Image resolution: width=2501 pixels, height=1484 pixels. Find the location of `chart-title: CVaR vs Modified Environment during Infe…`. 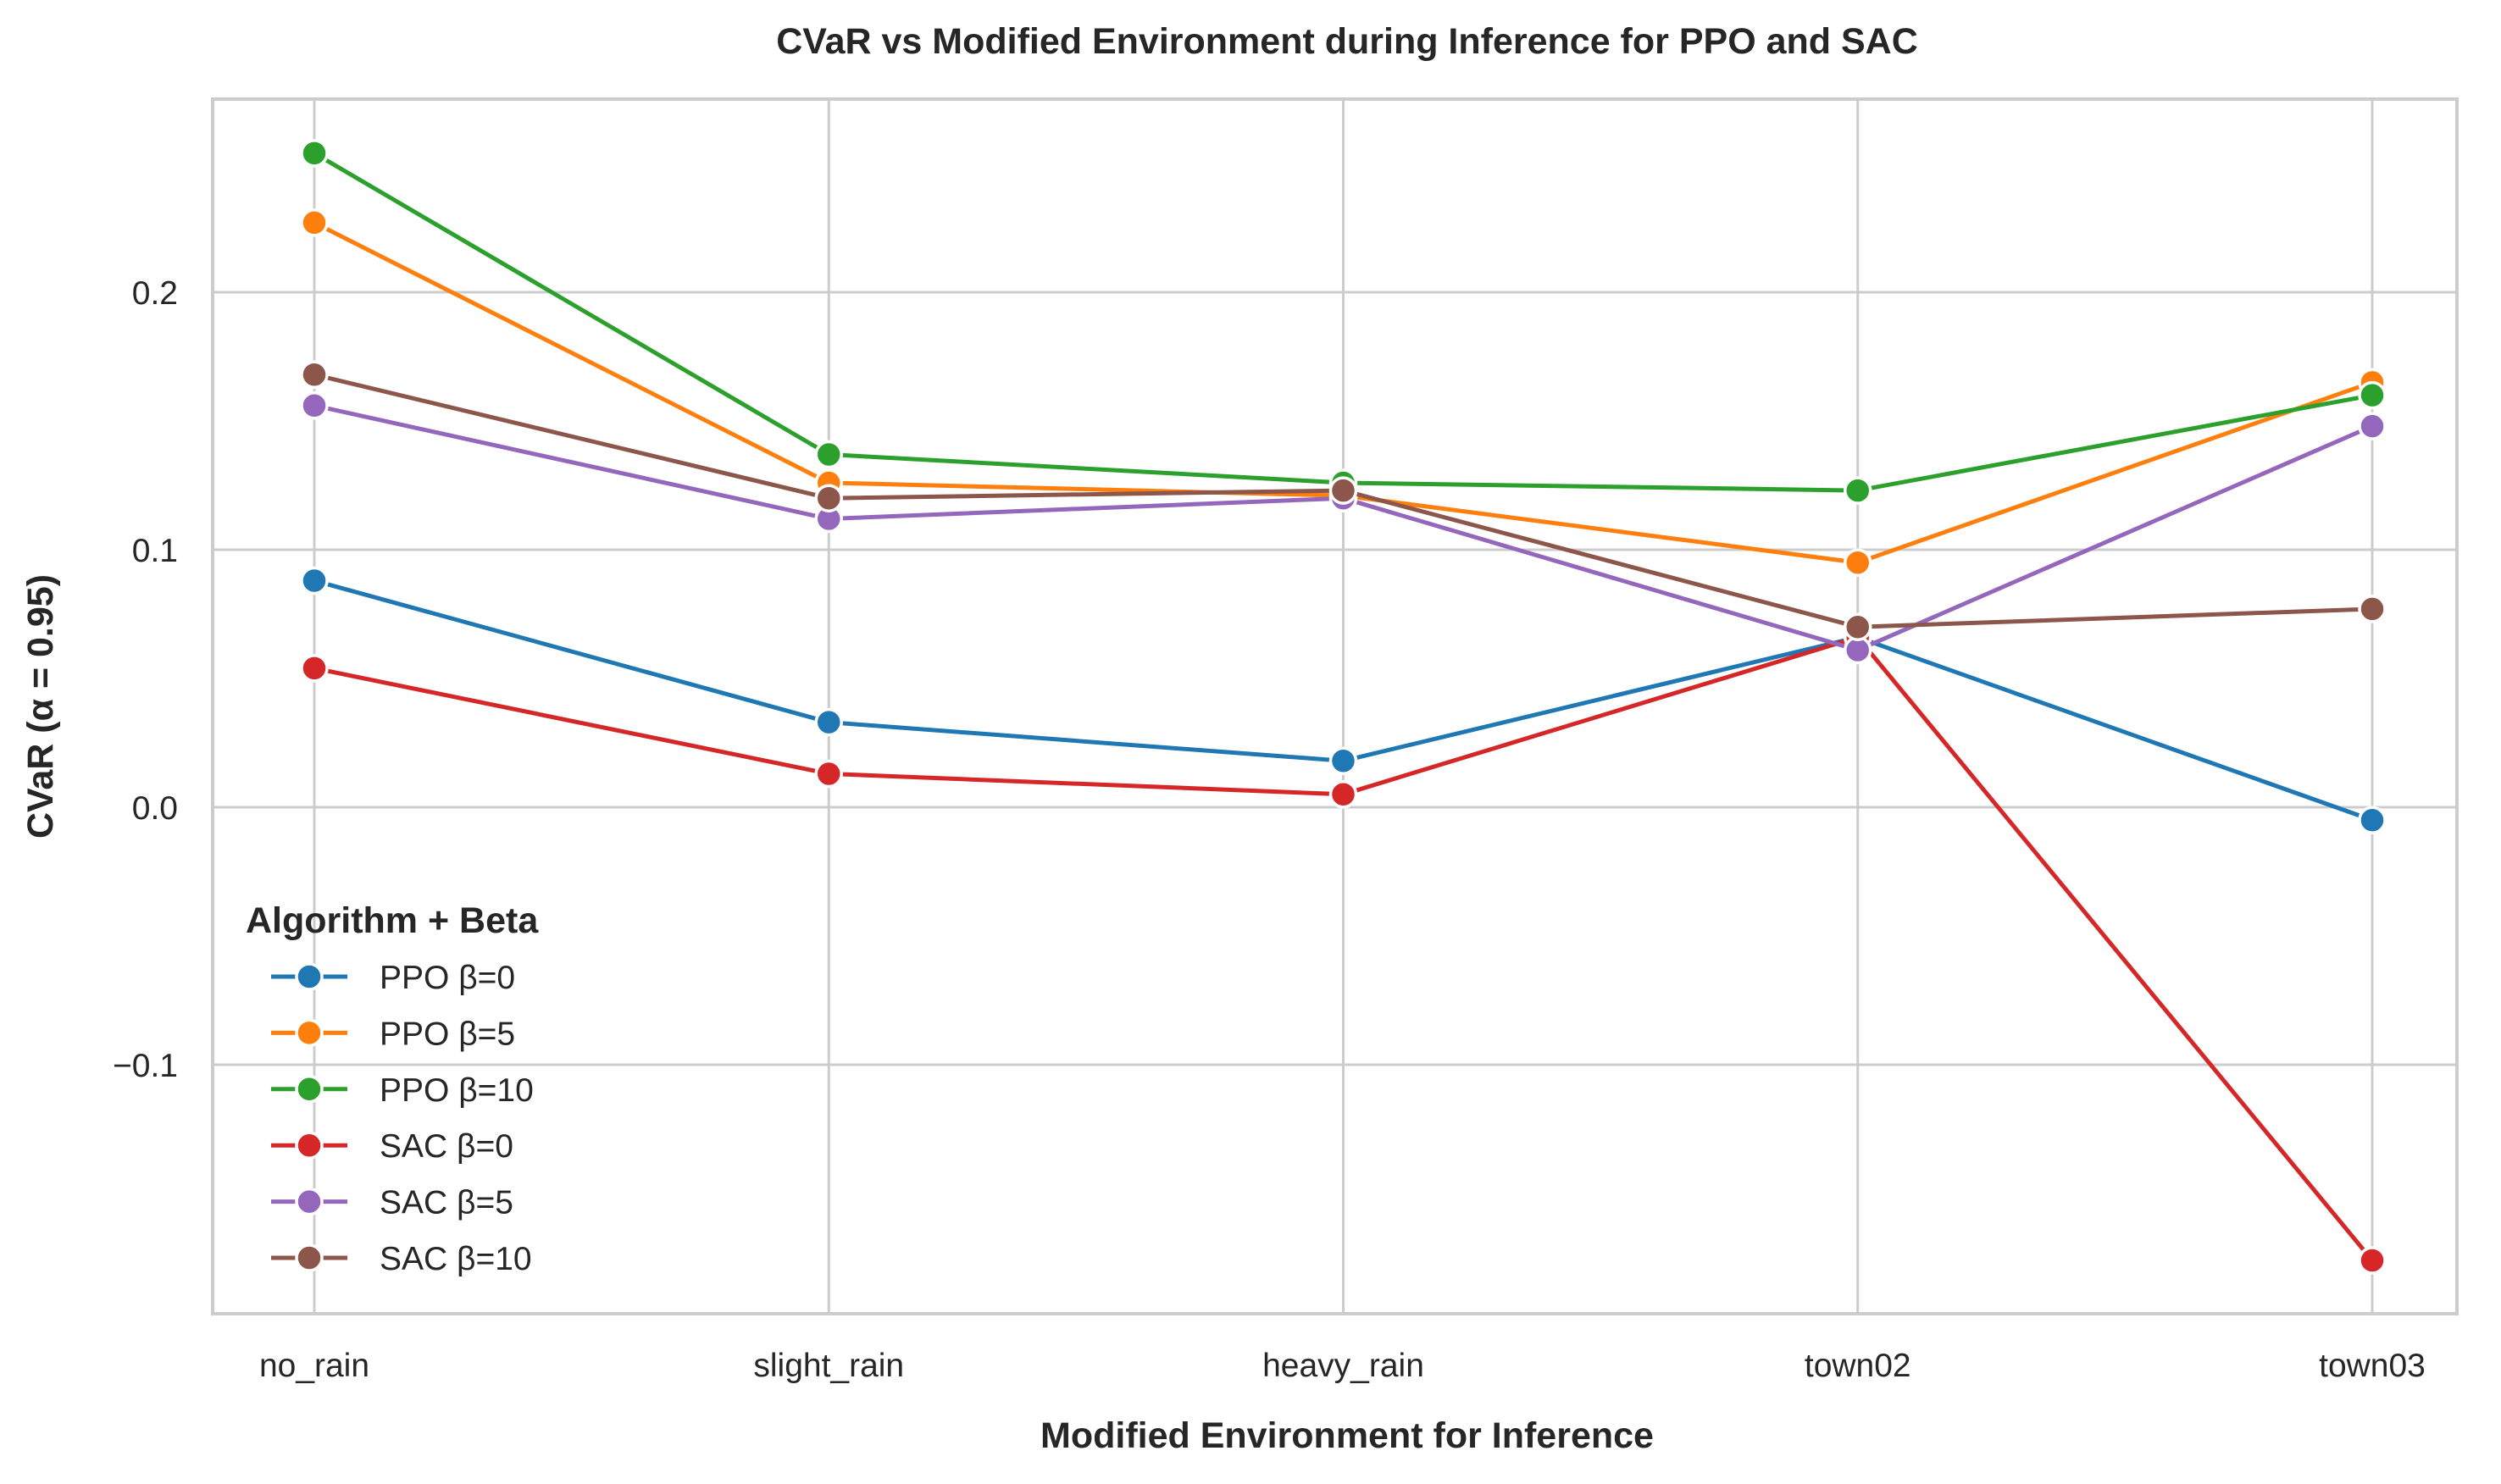

chart-title: CVaR vs Modified Environment during Infe… is located at coordinates (1347, 41).